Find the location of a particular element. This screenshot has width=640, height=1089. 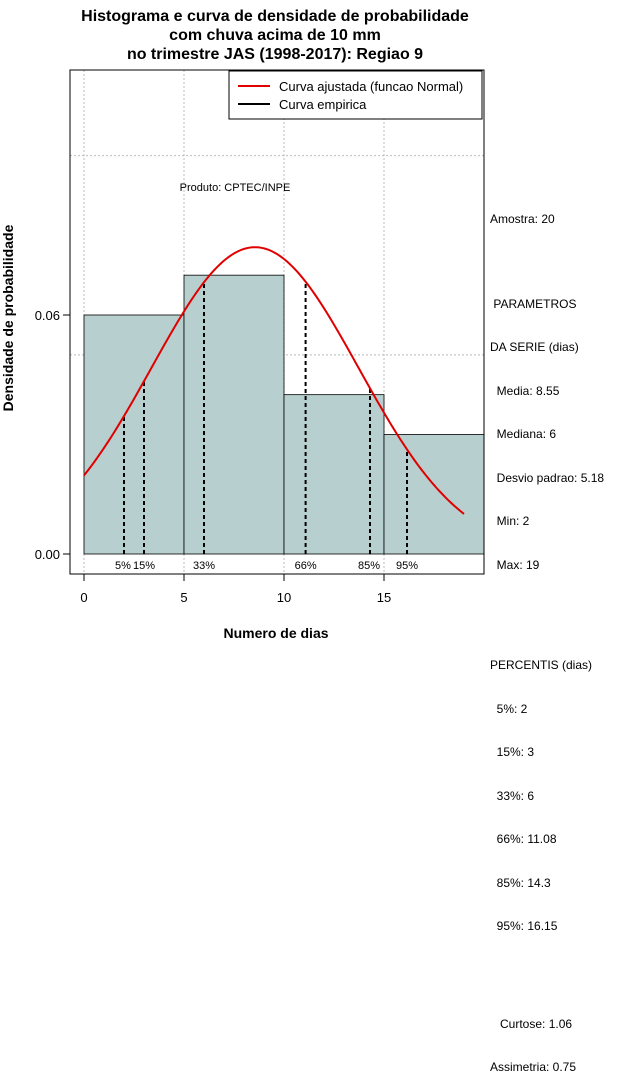

fitted-normal-curve is located at coordinates (274, 380).